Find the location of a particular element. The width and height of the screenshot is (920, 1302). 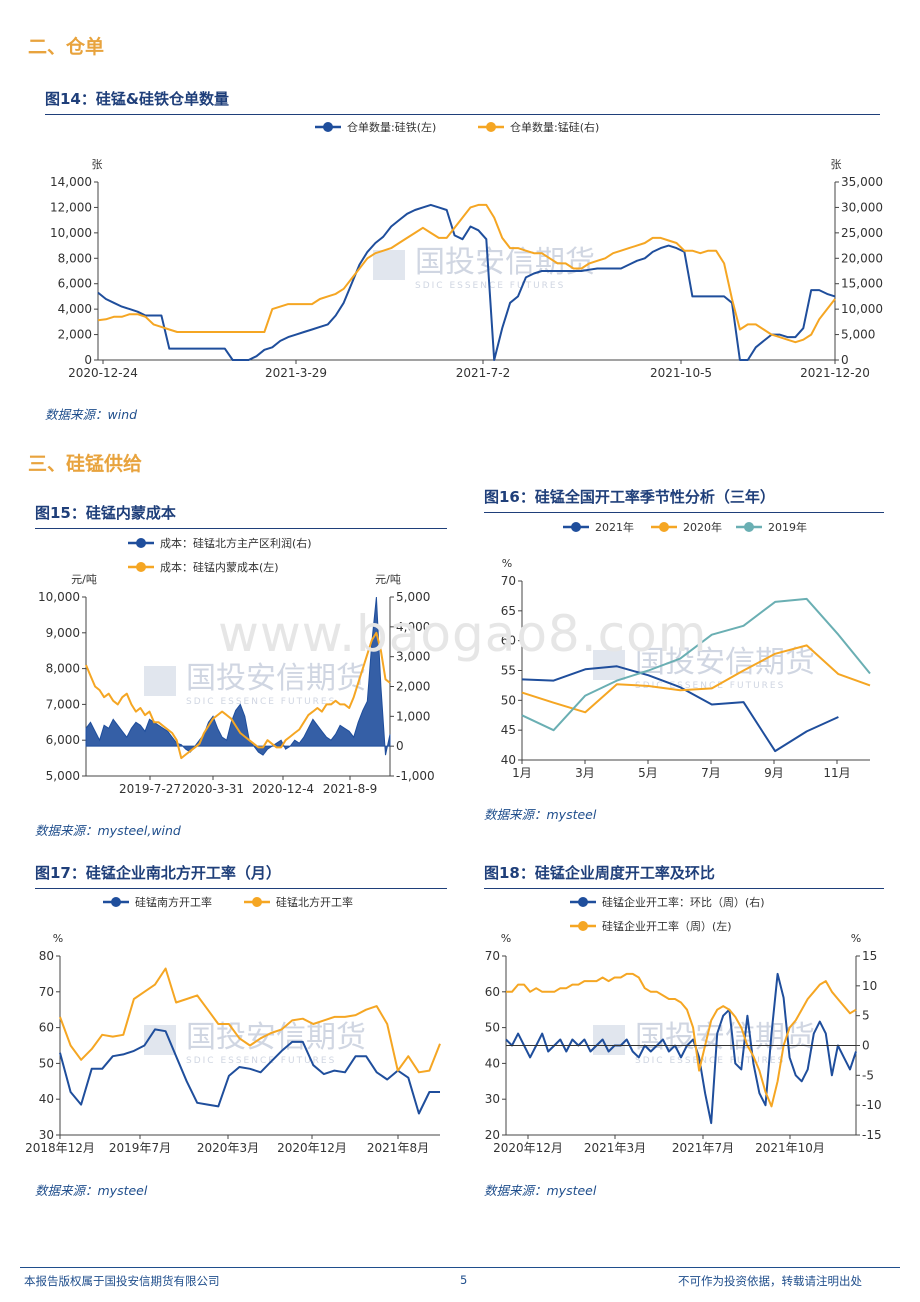

fig16-source: 数据来源：mysteel is located at coordinates (540, 814).